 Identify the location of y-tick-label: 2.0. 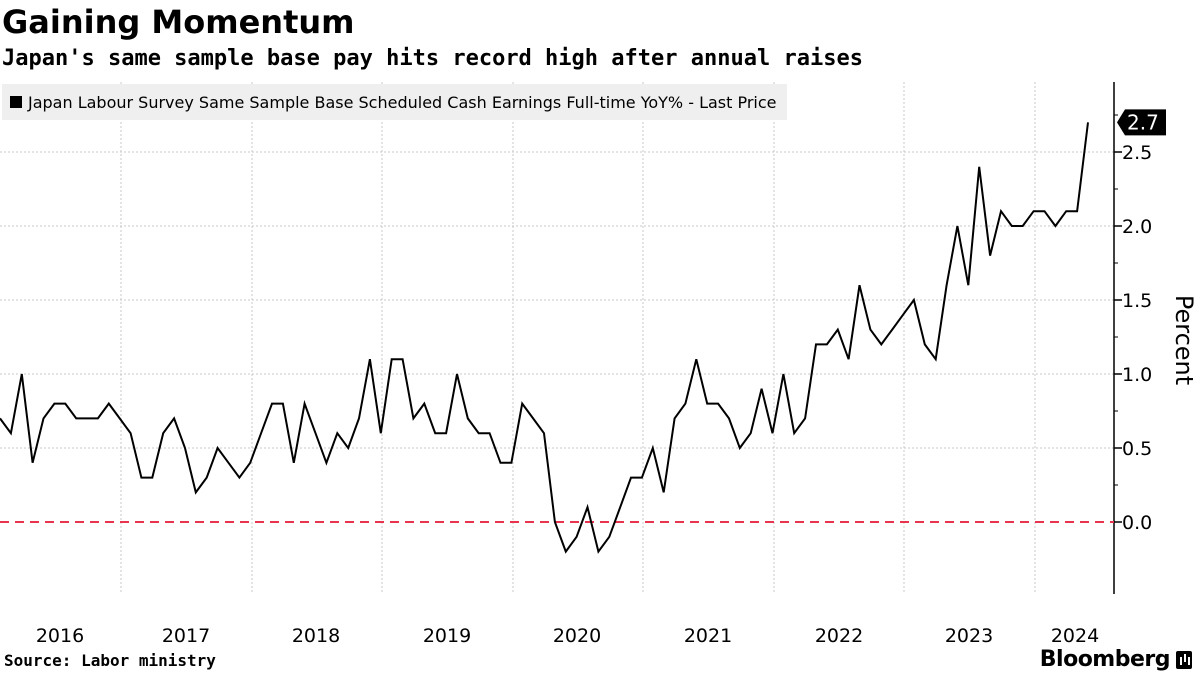
(1137, 227).